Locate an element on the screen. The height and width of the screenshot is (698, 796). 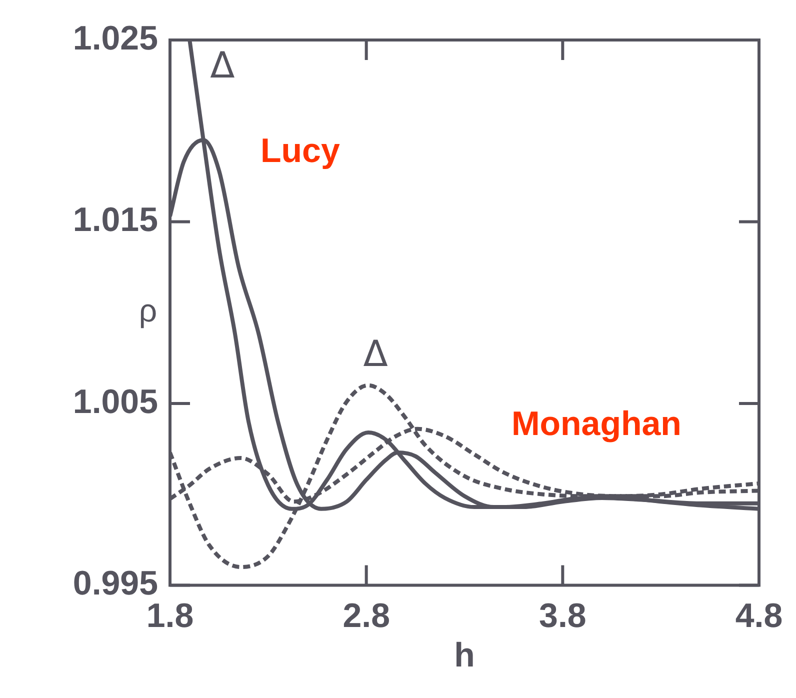
annotation: Lucy is located at coordinates (300, 151).